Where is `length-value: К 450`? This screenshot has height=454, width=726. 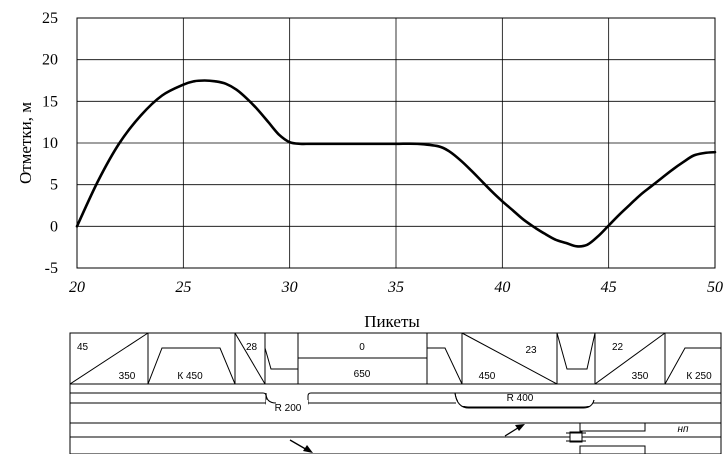 length-value: К 450 is located at coordinates (190, 376).